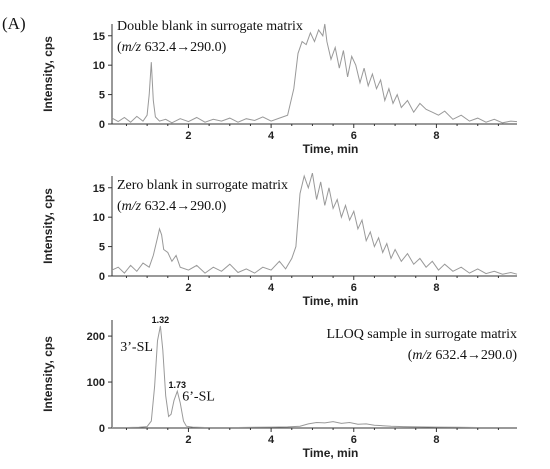  What do you see at coordinates (14, 23) in the screenshot?
I see `panel-label: (A)` at bounding box center [14, 23].